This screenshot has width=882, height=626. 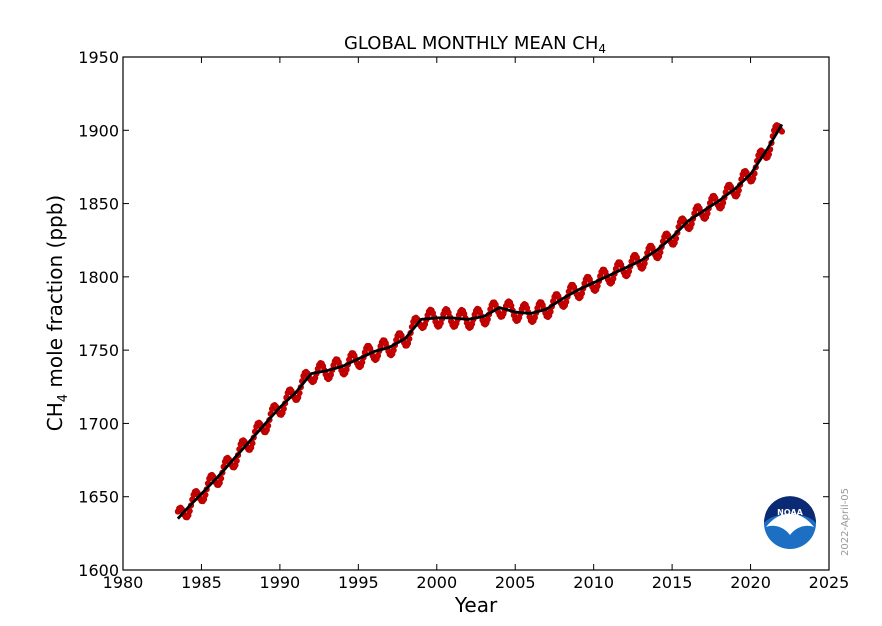 I want to click on y-tick-label: 1900, so click(x=98, y=130).